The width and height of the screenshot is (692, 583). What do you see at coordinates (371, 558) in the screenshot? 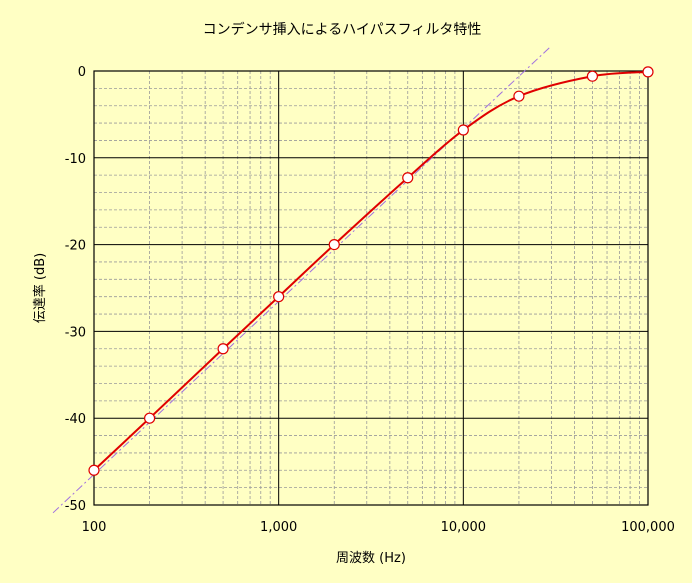
I see `x-axis-label: 周波数 (Hz)` at bounding box center [371, 558].